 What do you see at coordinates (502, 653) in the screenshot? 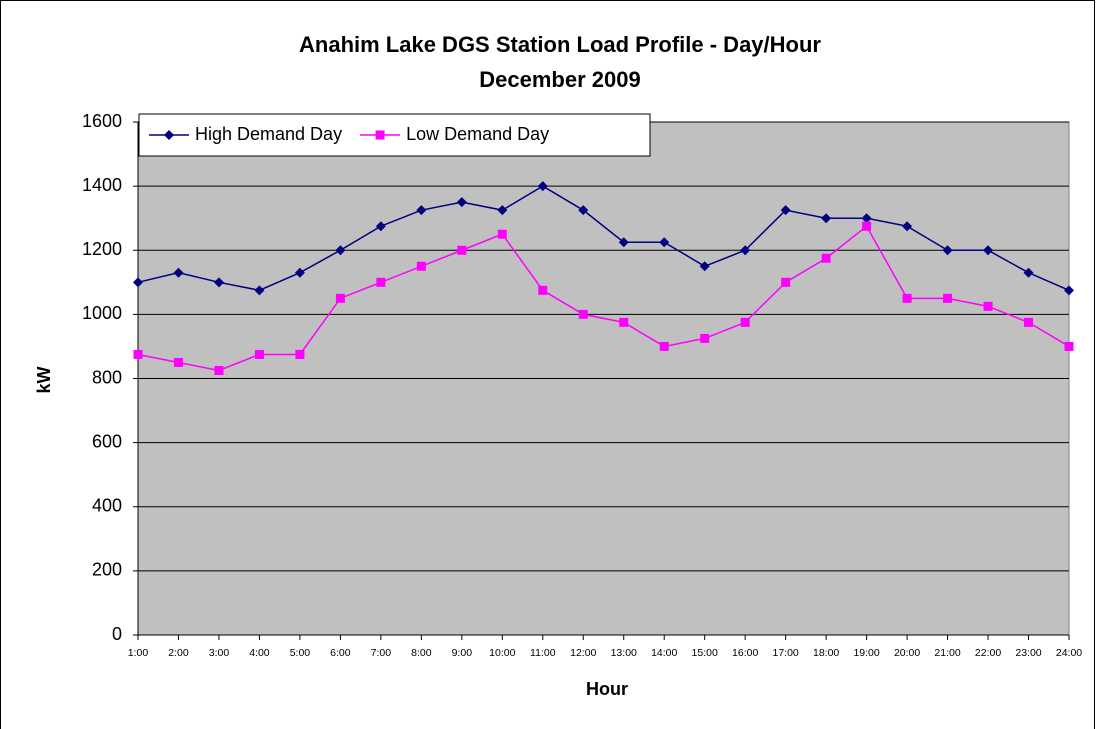
I see `x-tick-label: 10:00` at bounding box center [502, 653].